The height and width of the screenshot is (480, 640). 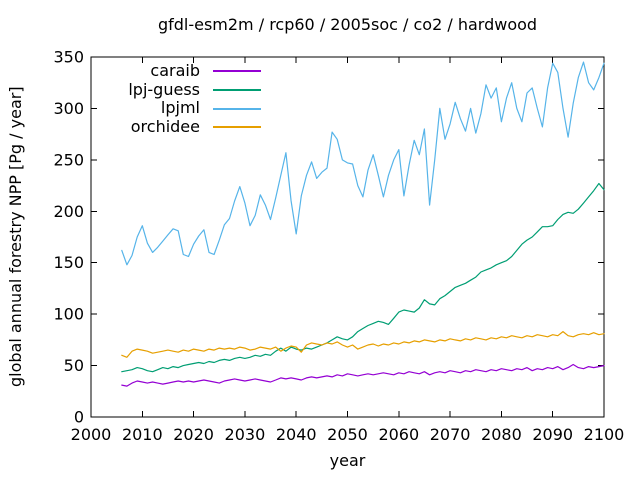 I want to click on legend-line-sample-orchidee, so click(x=237, y=127).